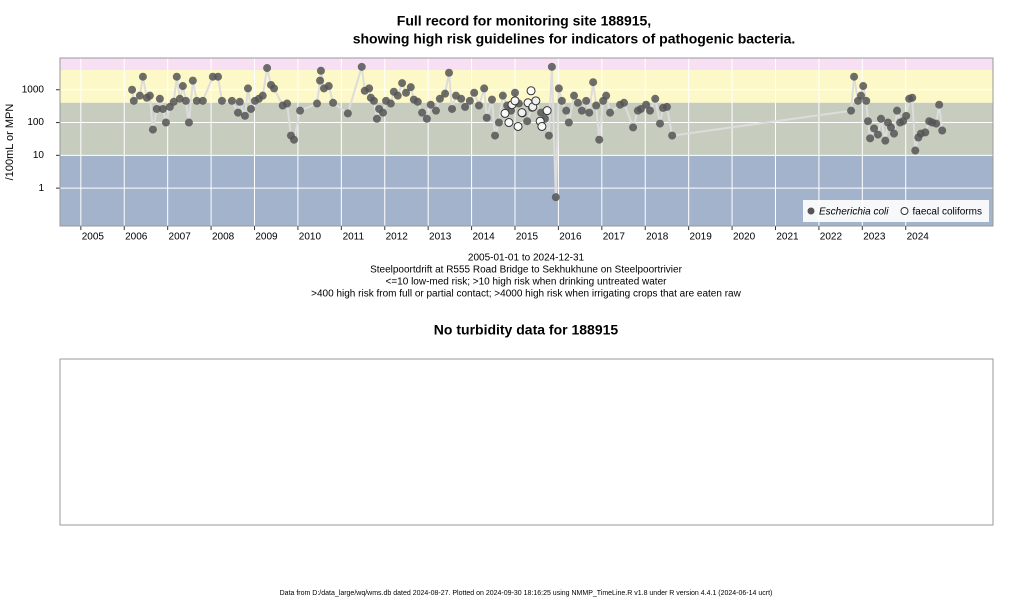  What do you see at coordinates (744, 237) in the screenshot?
I see `x-tick-label: 2020` at bounding box center [744, 237].